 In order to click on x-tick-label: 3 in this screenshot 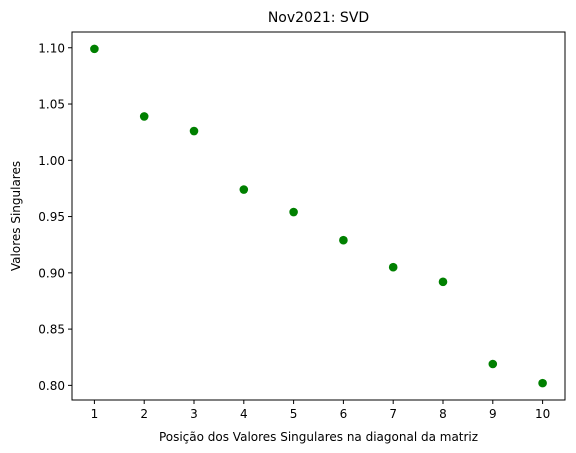, I will do `click(194, 414)`.